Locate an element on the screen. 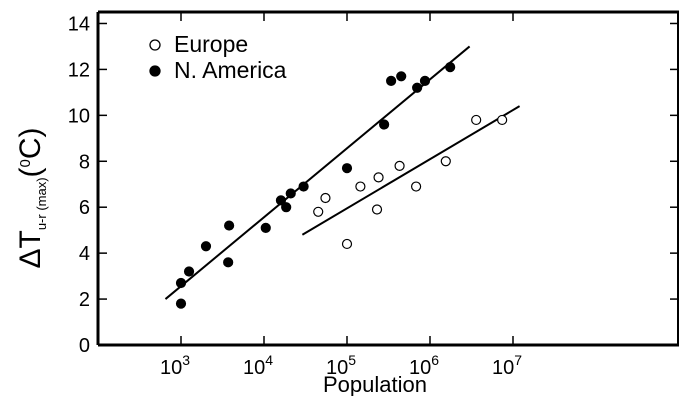  x-tick-label: 10³ is located at coordinates (175, 365).